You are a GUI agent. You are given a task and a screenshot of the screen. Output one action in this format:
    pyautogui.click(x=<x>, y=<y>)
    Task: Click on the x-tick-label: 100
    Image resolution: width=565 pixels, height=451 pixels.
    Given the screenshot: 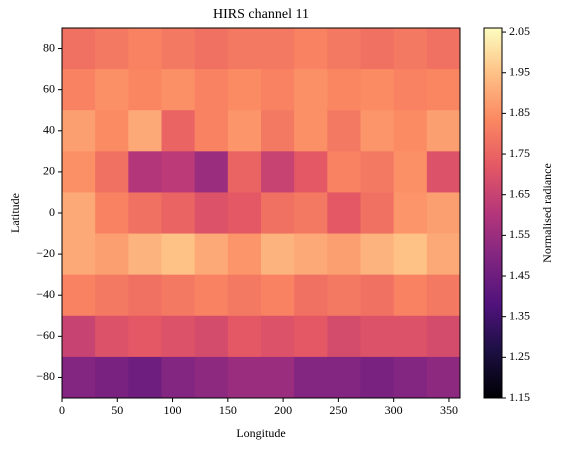 What is the action you would take?
    pyautogui.click(x=173, y=410)
    